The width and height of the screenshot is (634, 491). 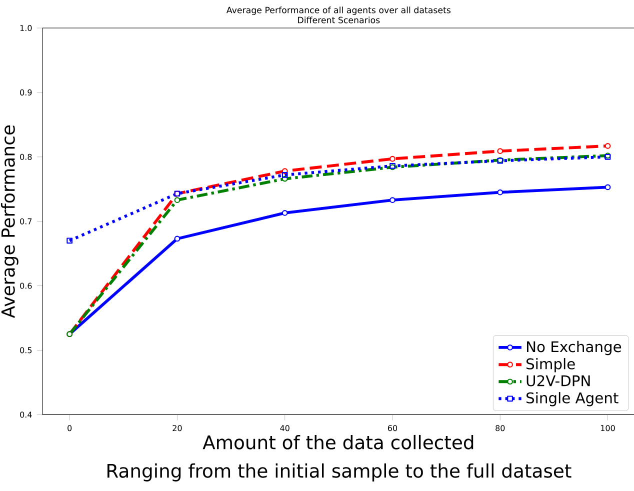 What do you see at coordinates (26, 285) in the screenshot?
I see `y-tick-label: 0.6` at bounding box center [26, 285].